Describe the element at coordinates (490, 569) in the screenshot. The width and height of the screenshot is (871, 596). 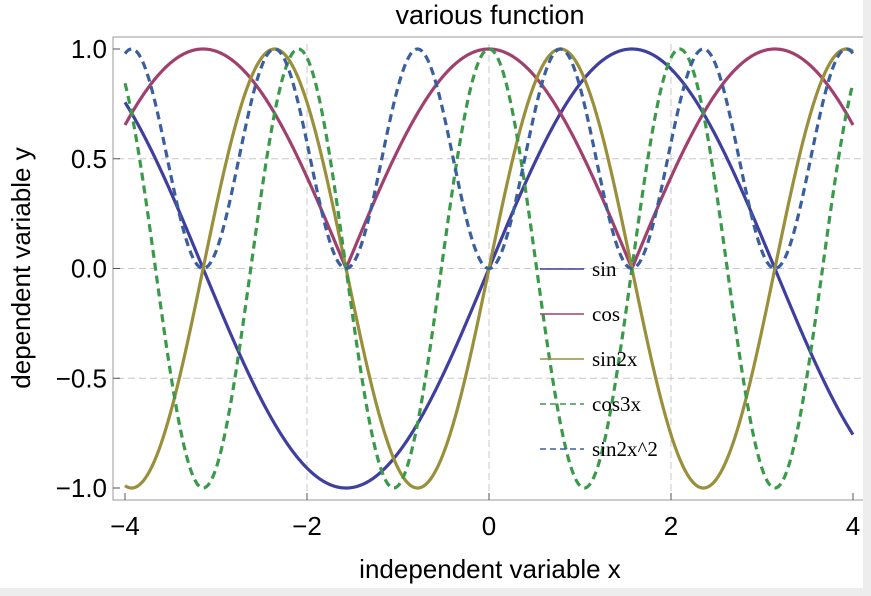
I see `x-axis-label: independent variable x` at that location.